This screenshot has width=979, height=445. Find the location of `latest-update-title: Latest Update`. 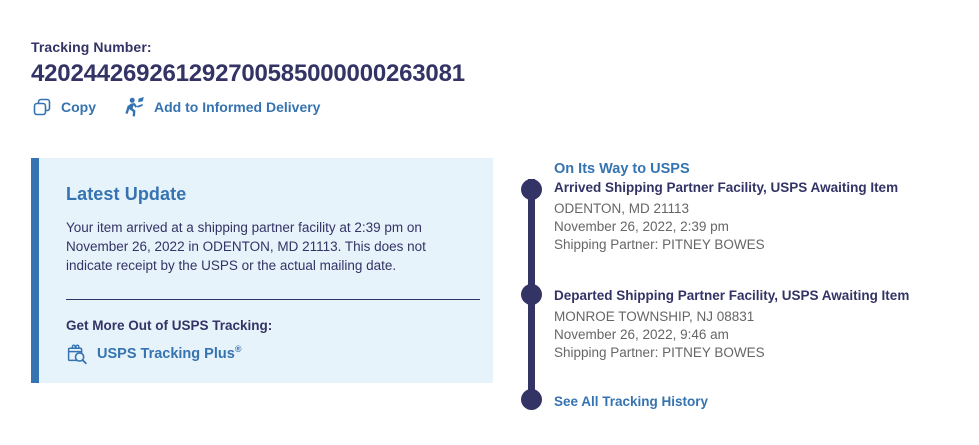

latest-update-title: Latest Update is located at coordinates (126, 194).